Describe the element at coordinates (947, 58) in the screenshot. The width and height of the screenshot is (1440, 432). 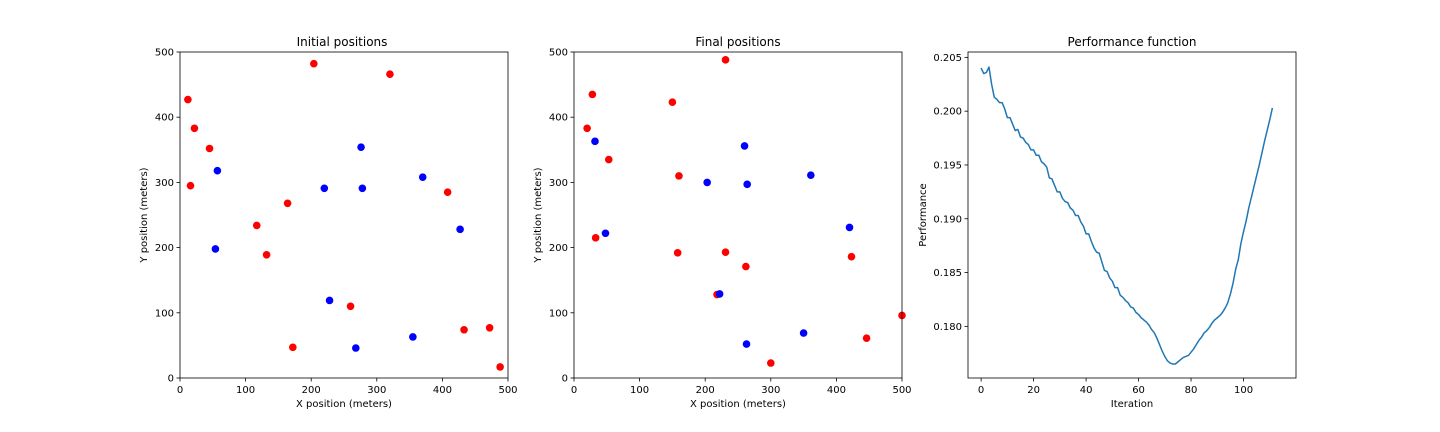
I see `y-tick-label: 0.205` at that location.